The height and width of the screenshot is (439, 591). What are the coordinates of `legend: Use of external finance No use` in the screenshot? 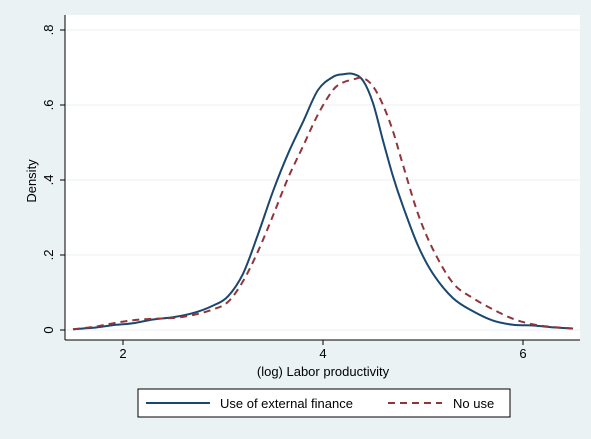 It's located at (324, 403).